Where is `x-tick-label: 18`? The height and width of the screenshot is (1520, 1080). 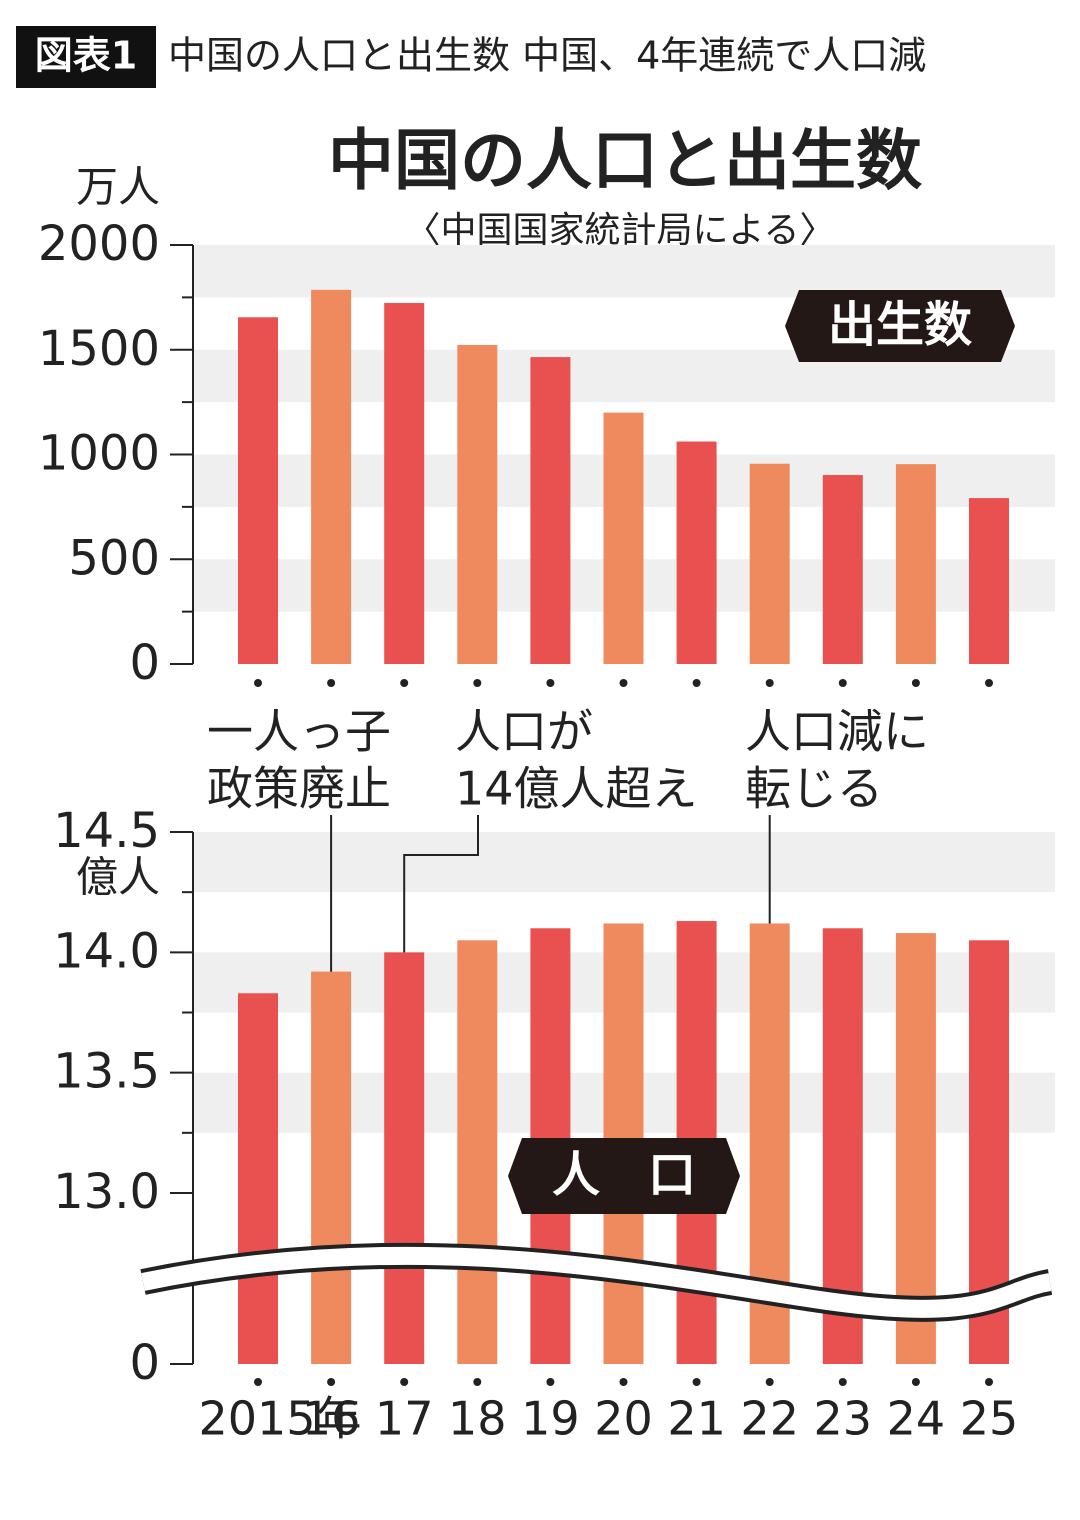
x-tick-label: 18 is located at coordinates (477, 1419).